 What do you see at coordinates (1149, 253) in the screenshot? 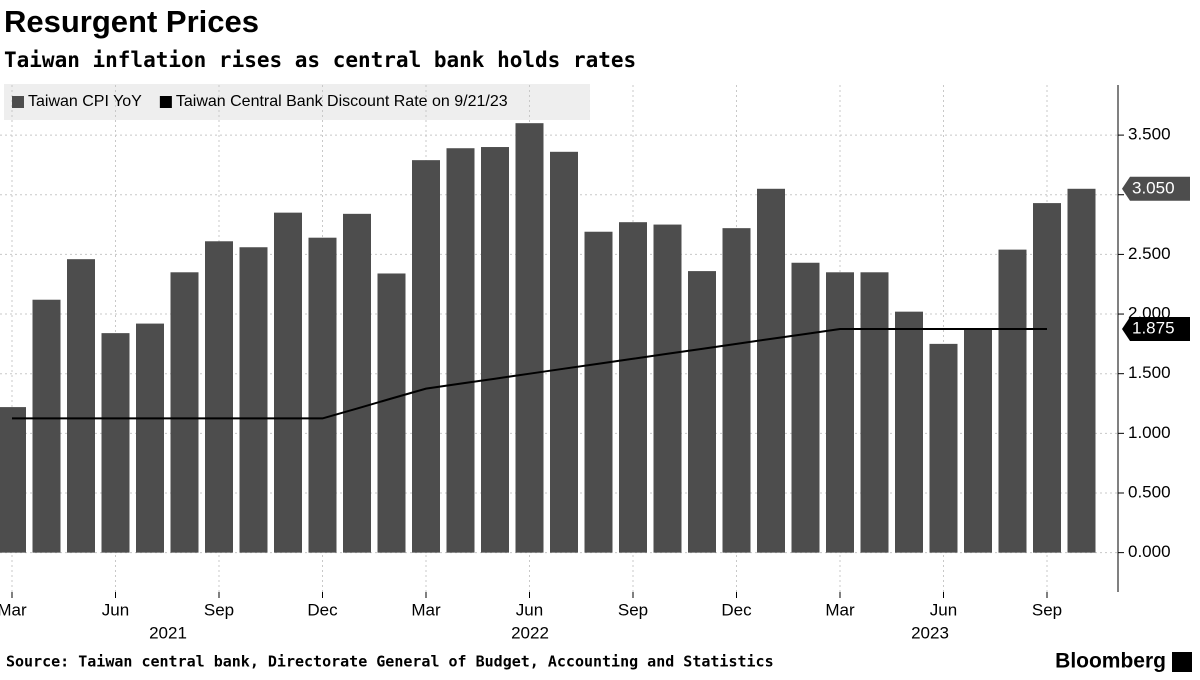
I see `y-tick-label: 2.500` at bounding box center [1149, 253].